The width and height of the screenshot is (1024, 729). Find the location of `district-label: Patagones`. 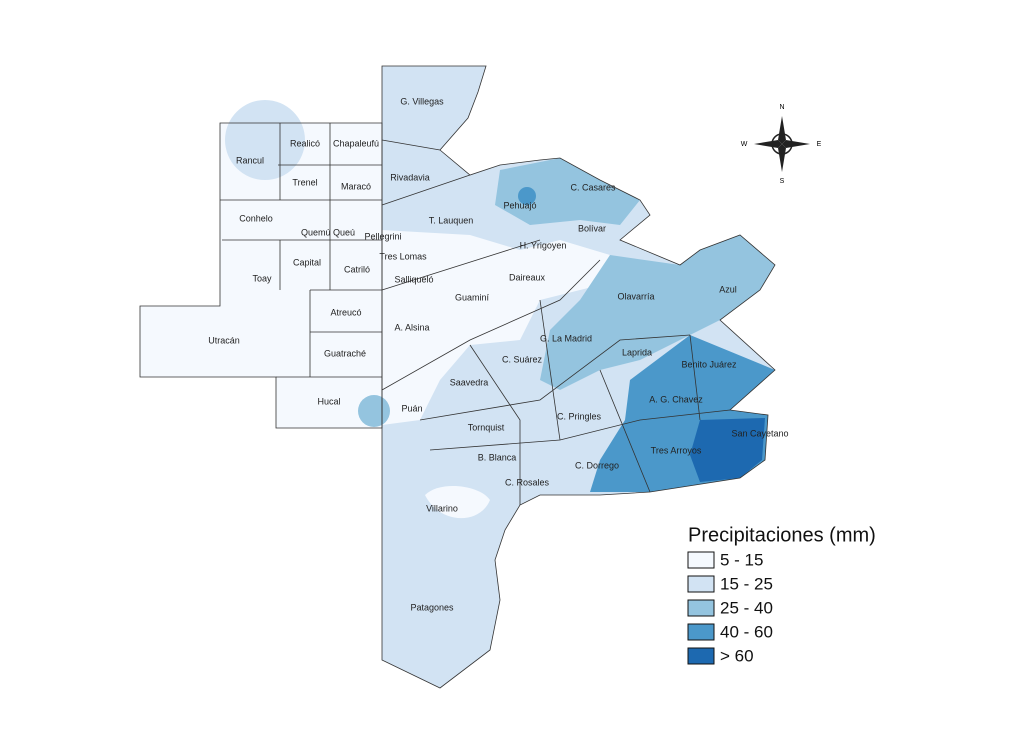

district-label: Patagones is located at coordinates (432, 607).